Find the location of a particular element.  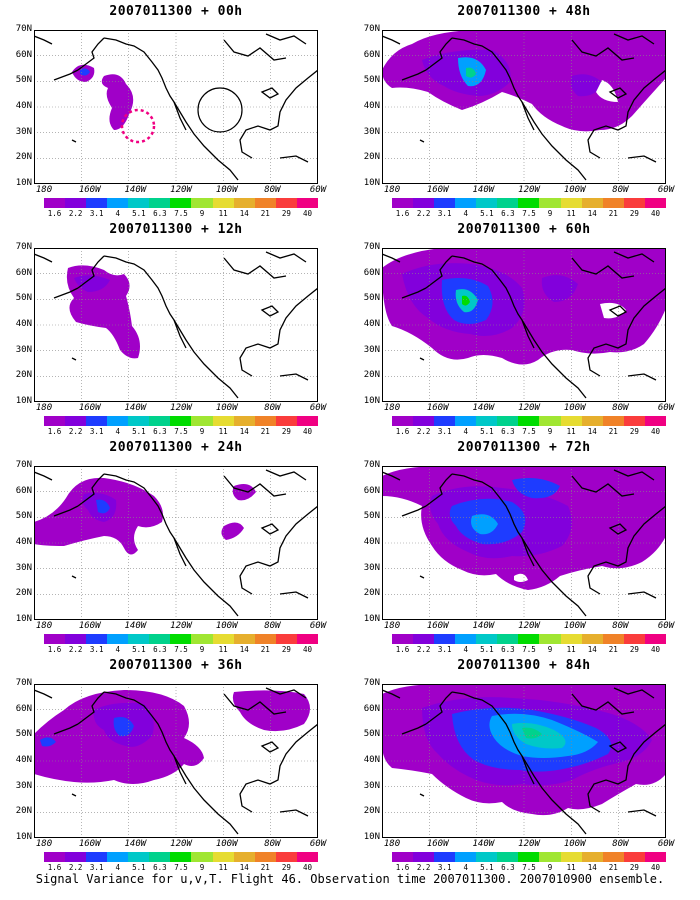

colorbar-label: 29 is located at coordinates (634, 867).